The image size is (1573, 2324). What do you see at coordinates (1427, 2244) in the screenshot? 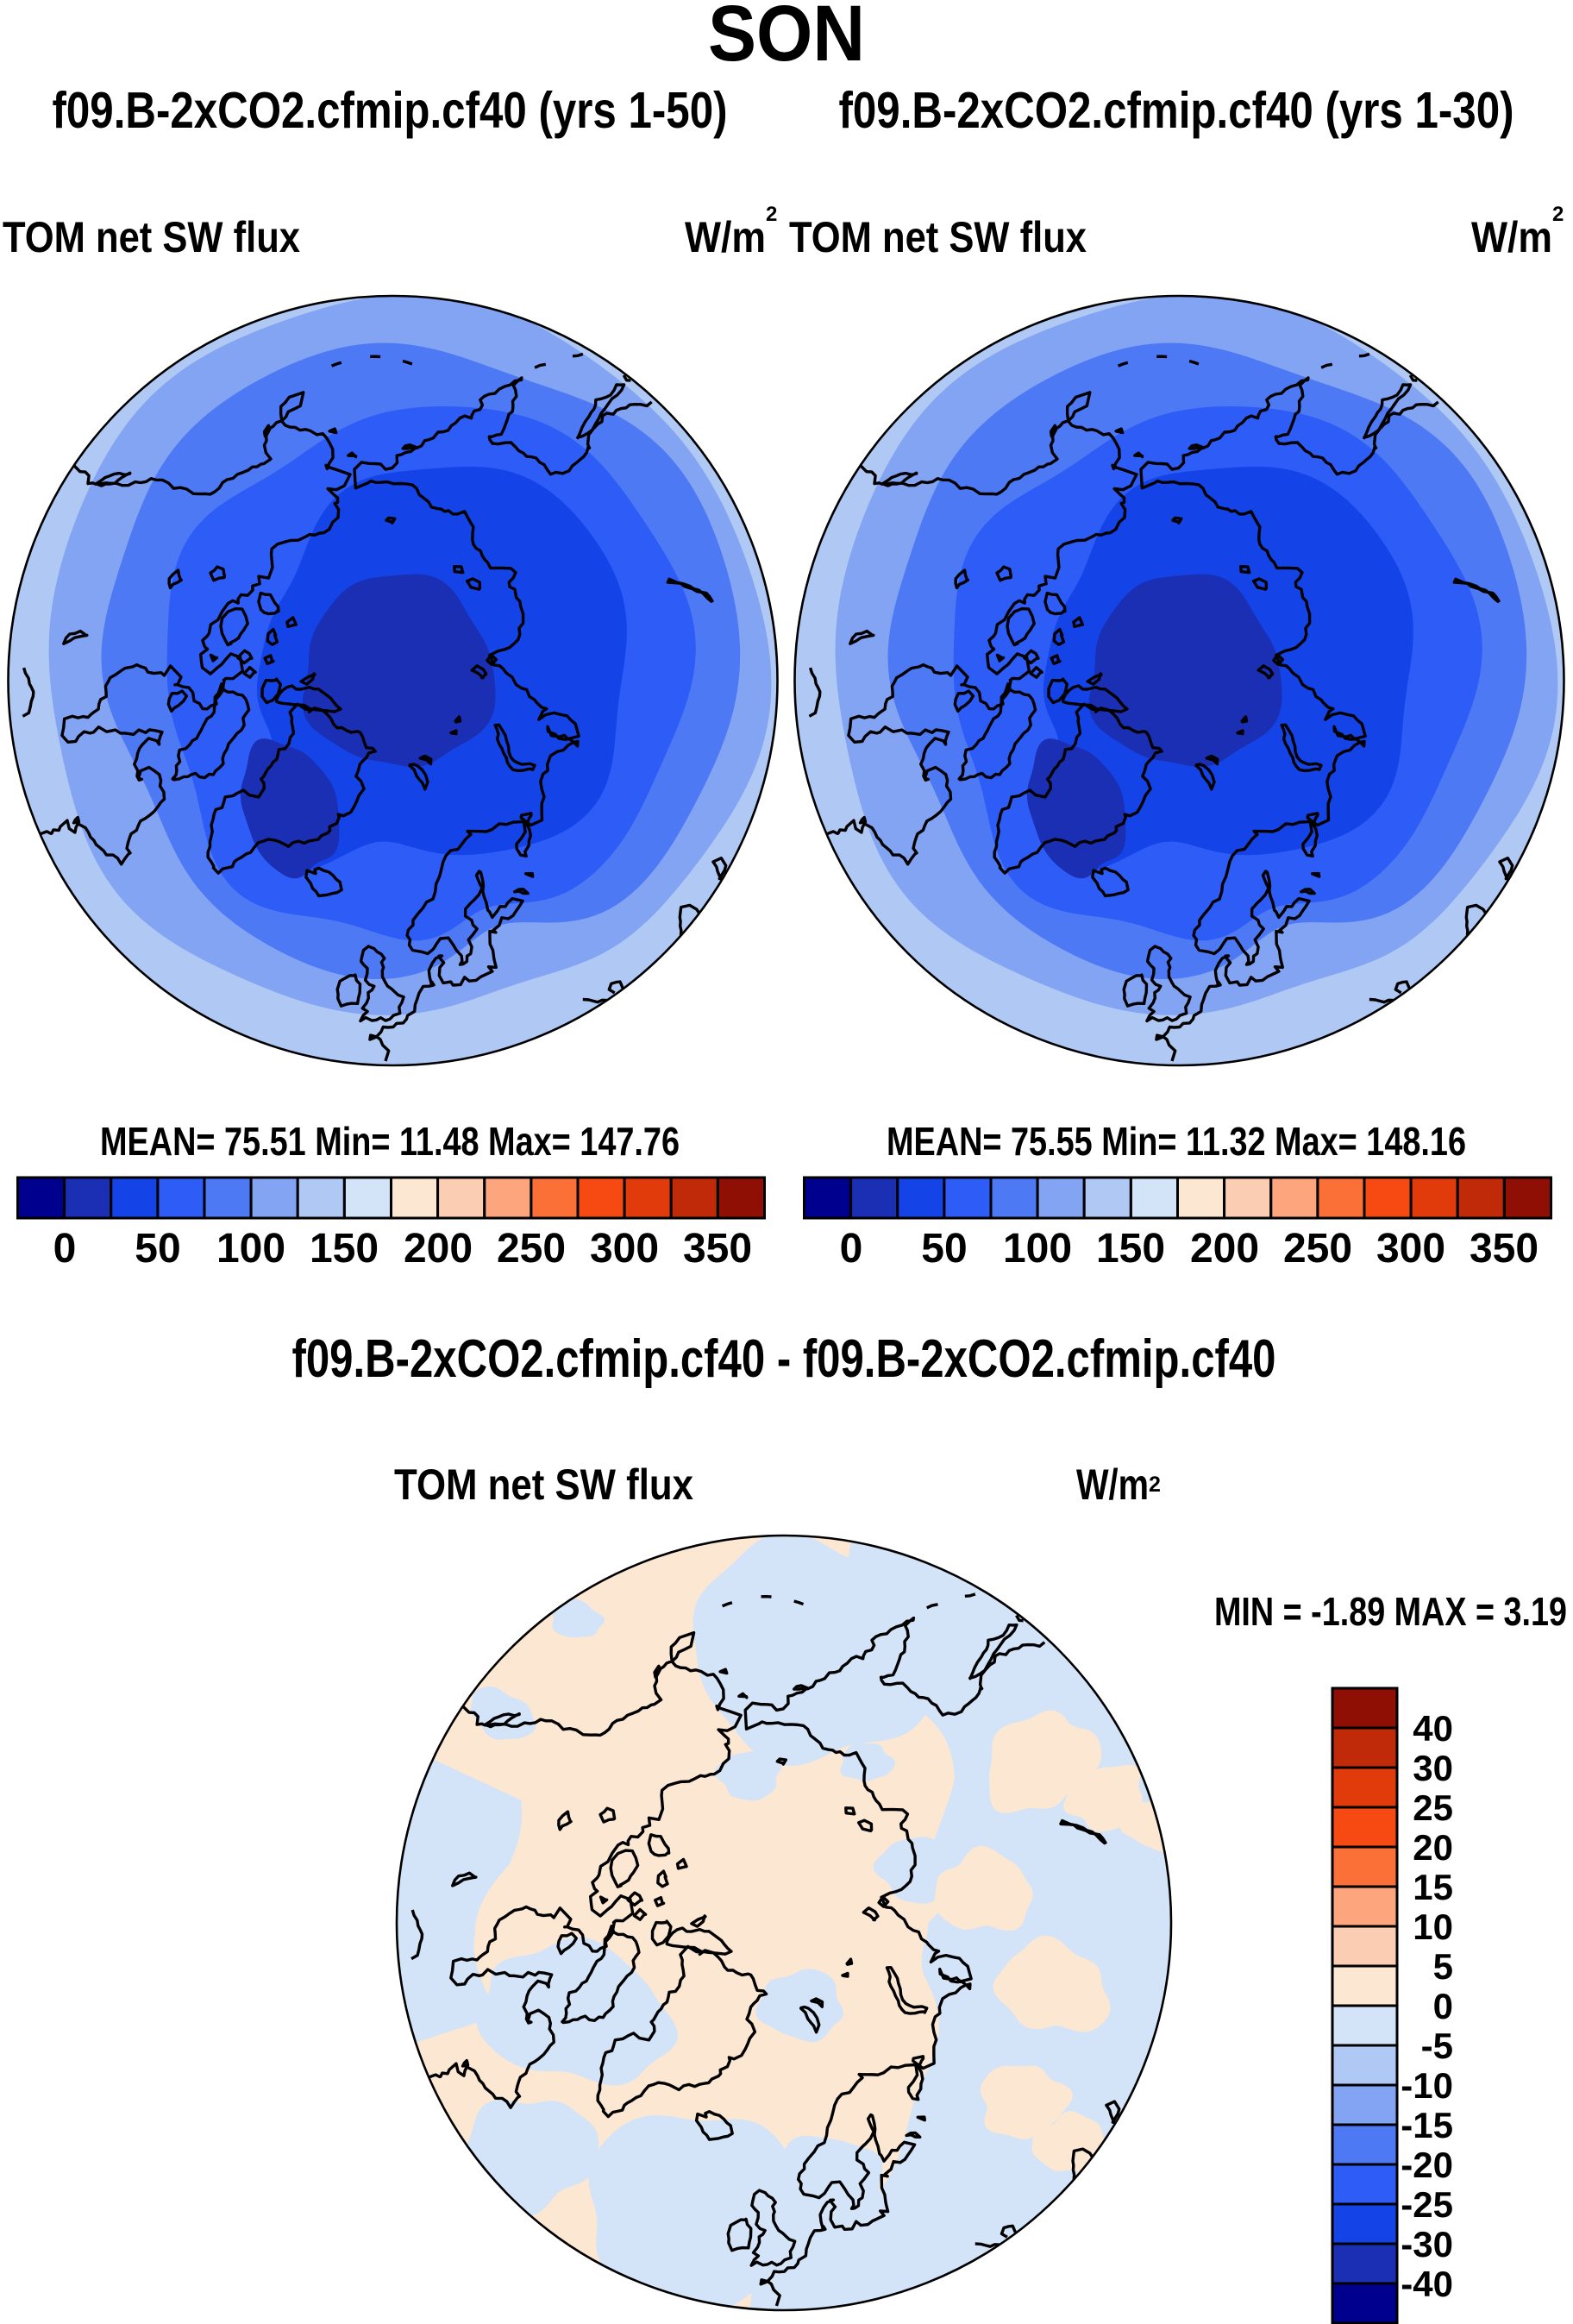
I see `svg-text: -30` at bounding box center [1427, 2244].